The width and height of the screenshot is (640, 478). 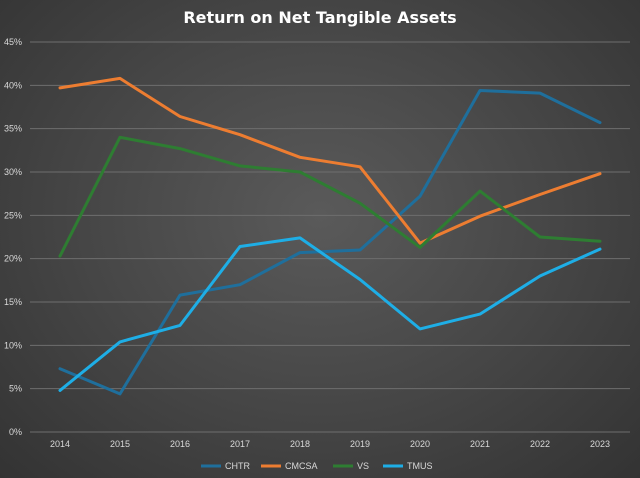 I want to click on legend-label: CMCSA, so click(x=301, y=466).